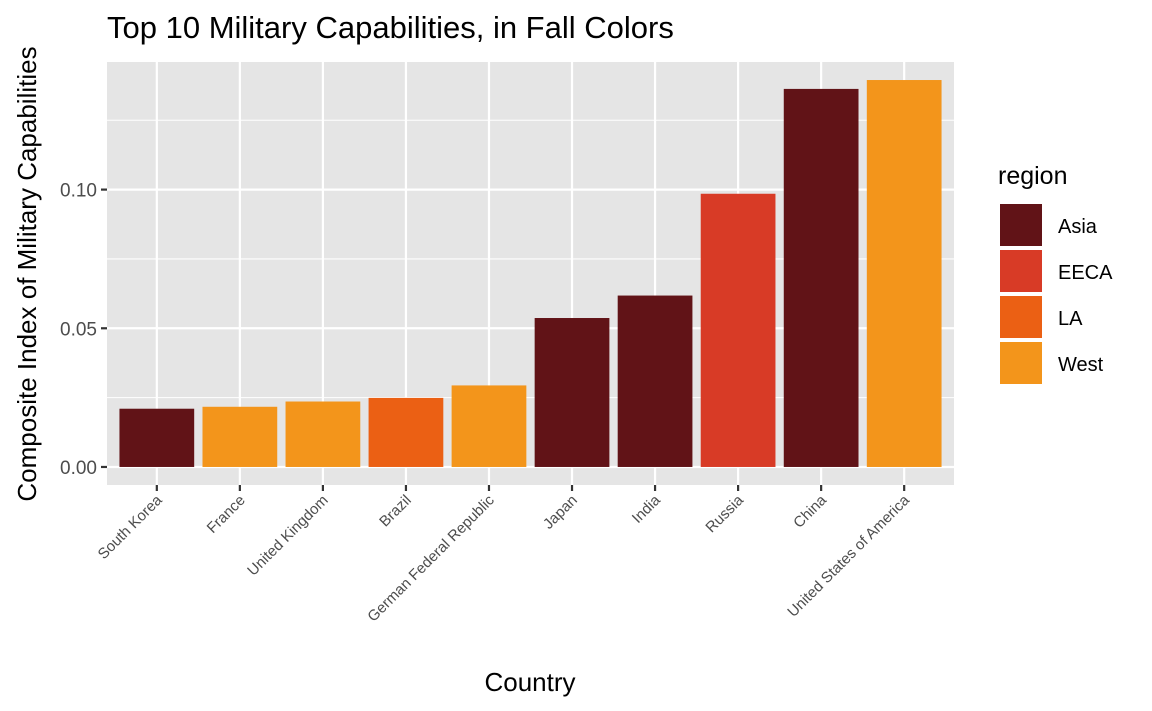 Image resolution: width=1152 pixels, height=711 pixels. What do you see at coordinates (130, 526) in the screenshot?
I see `x-tick-label: South Korea` at bounding box center [130, 526].